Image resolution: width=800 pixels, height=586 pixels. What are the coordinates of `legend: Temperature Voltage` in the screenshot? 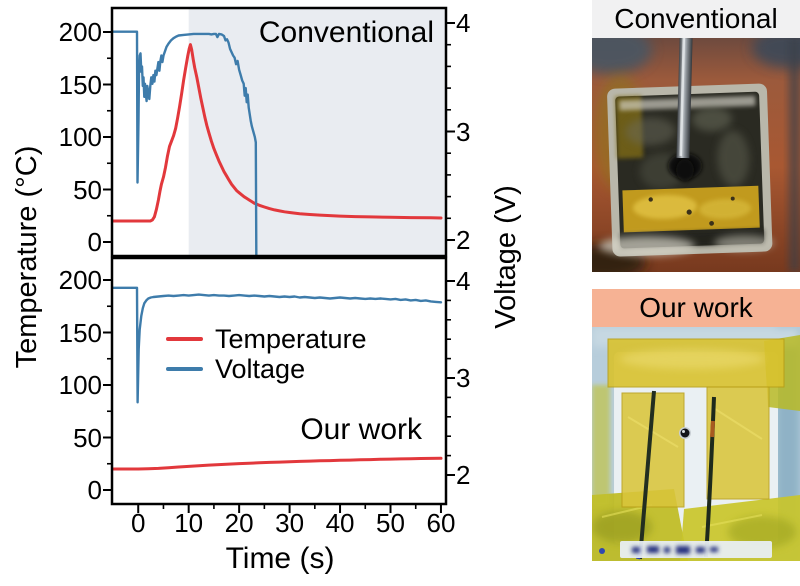 It's located at (266, 354).